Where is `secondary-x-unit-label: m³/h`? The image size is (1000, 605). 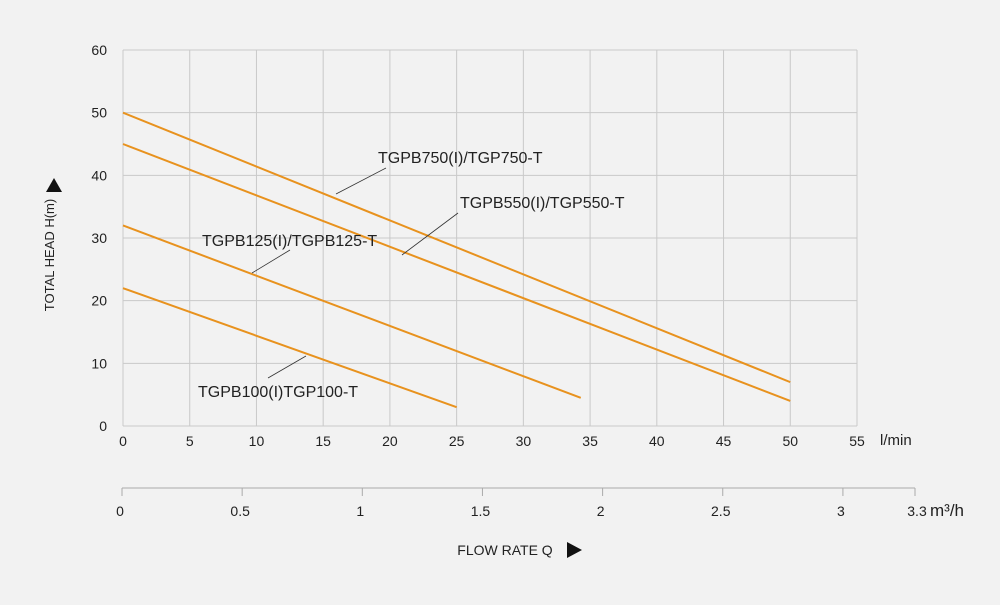
secondary-x-unit-label: m³/h is located at coordinates (947, 510).